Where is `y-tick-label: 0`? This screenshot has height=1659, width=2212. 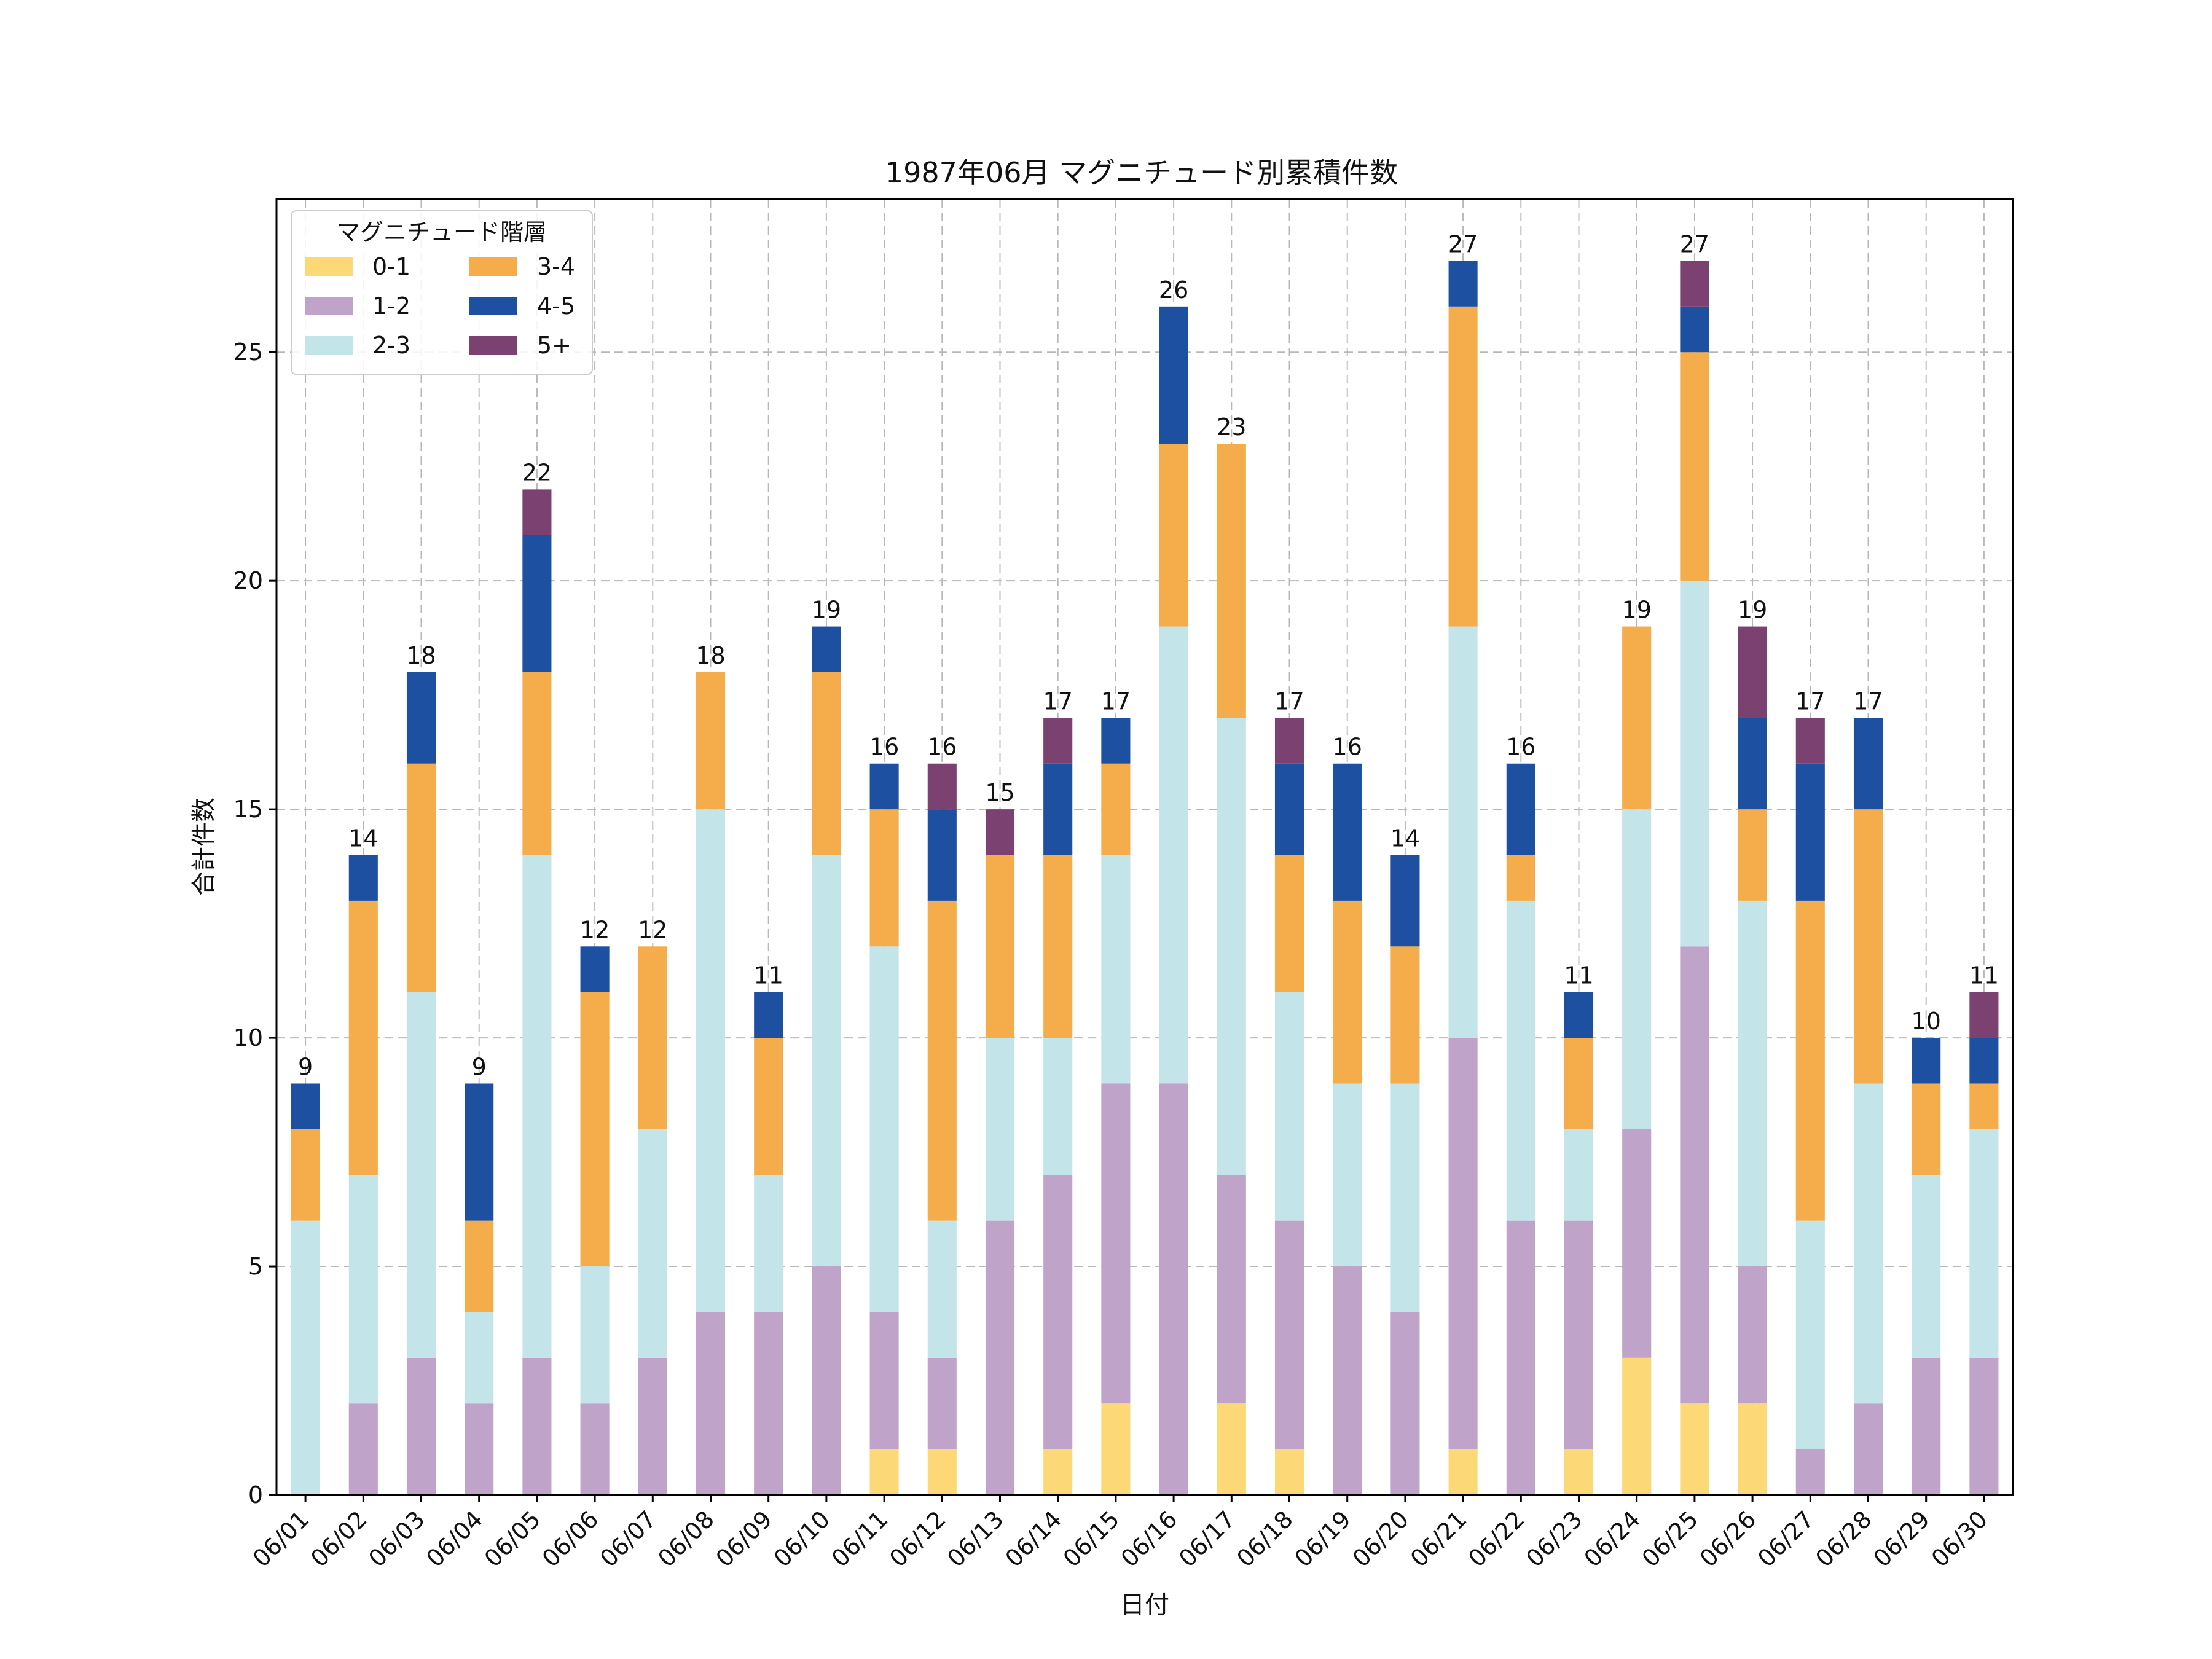 y-tick-label: 0 is located at coordinates (255, 1494).